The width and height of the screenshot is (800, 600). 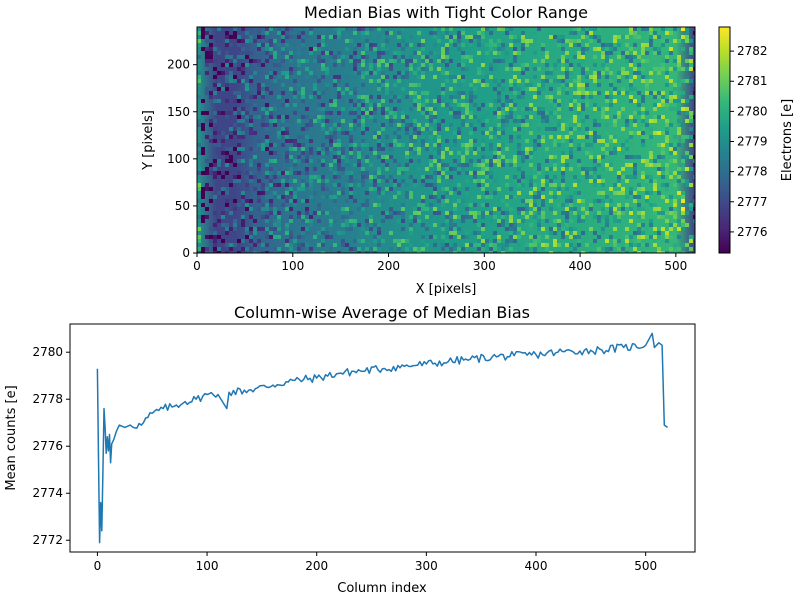 What do you see at coordinates (752, 142) in the screenshot?
I see `colorbar-tick-label: 2779` at bounding box center [752, 142].